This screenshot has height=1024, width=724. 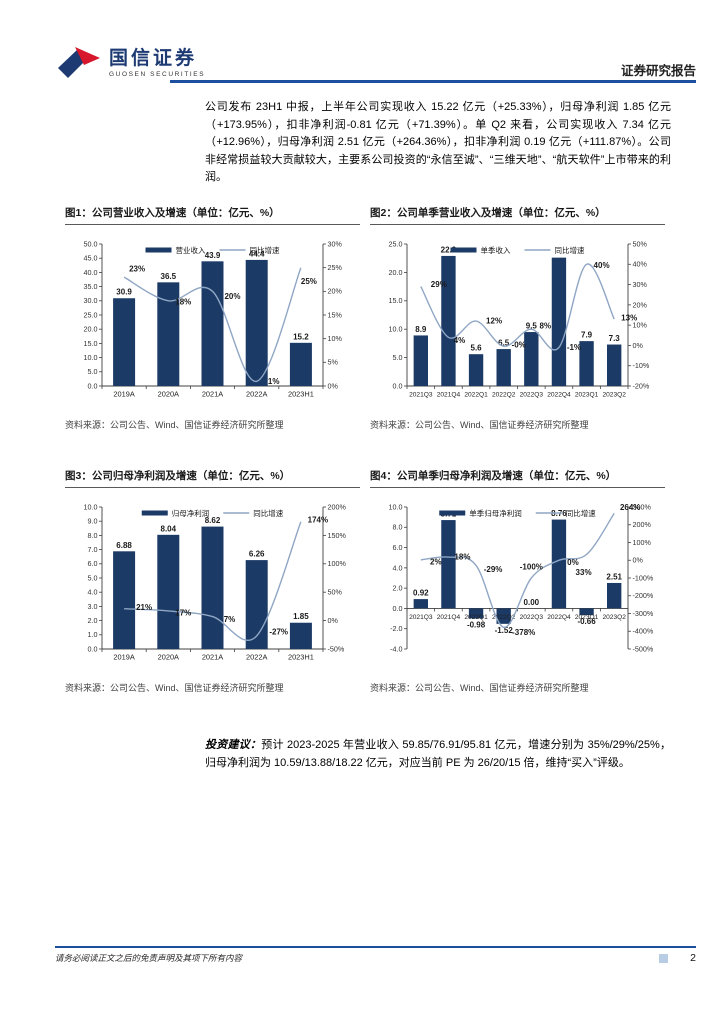 What do you see at coordinates (335, 314) in the screenshot?
I see `svg-text: 15%` at bounding box center [335, 314].